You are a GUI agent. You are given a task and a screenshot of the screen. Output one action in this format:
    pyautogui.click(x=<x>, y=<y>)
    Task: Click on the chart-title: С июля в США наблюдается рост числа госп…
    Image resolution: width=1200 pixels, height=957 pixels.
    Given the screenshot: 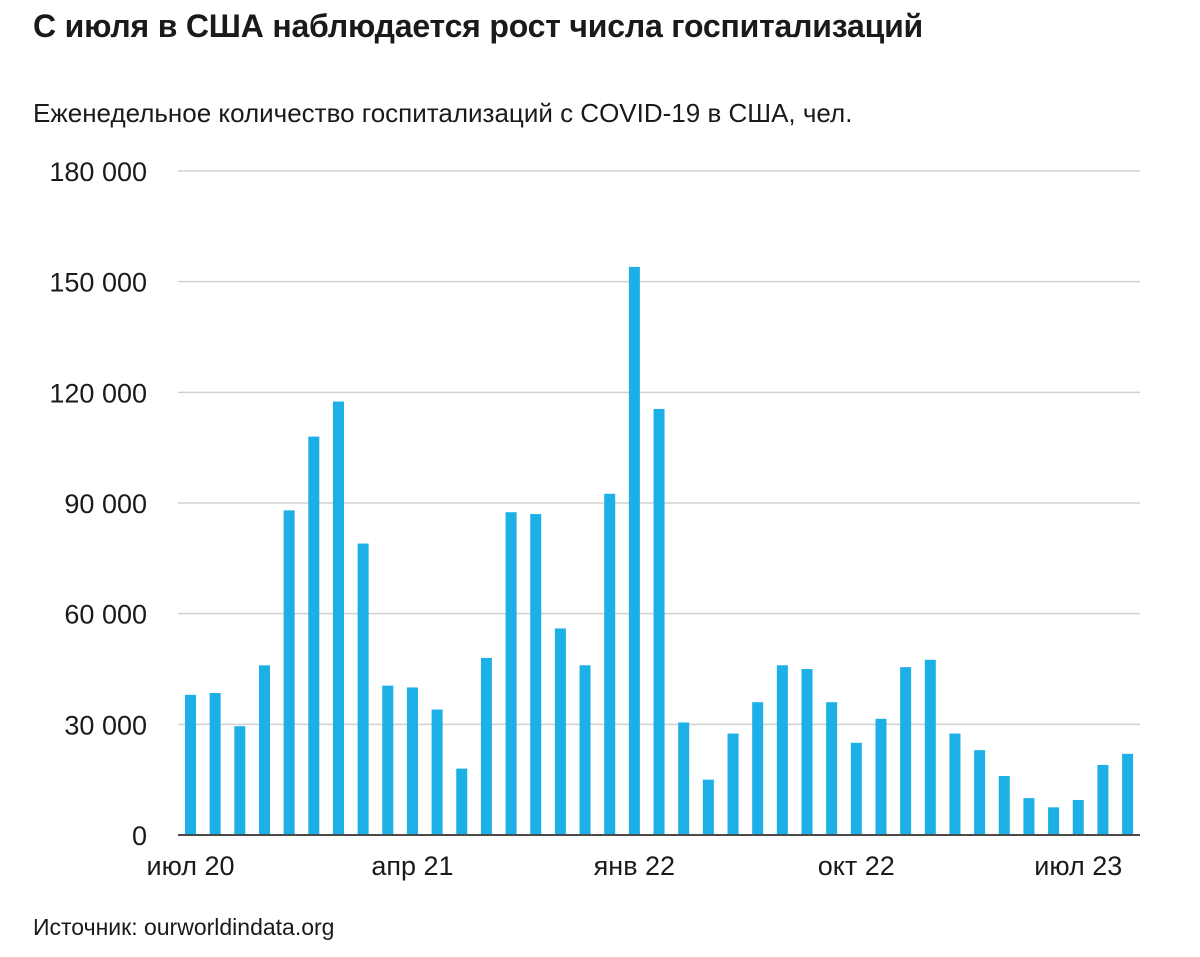 What is the action you would take?
    pyautogui.click(x=478, y=26)
    